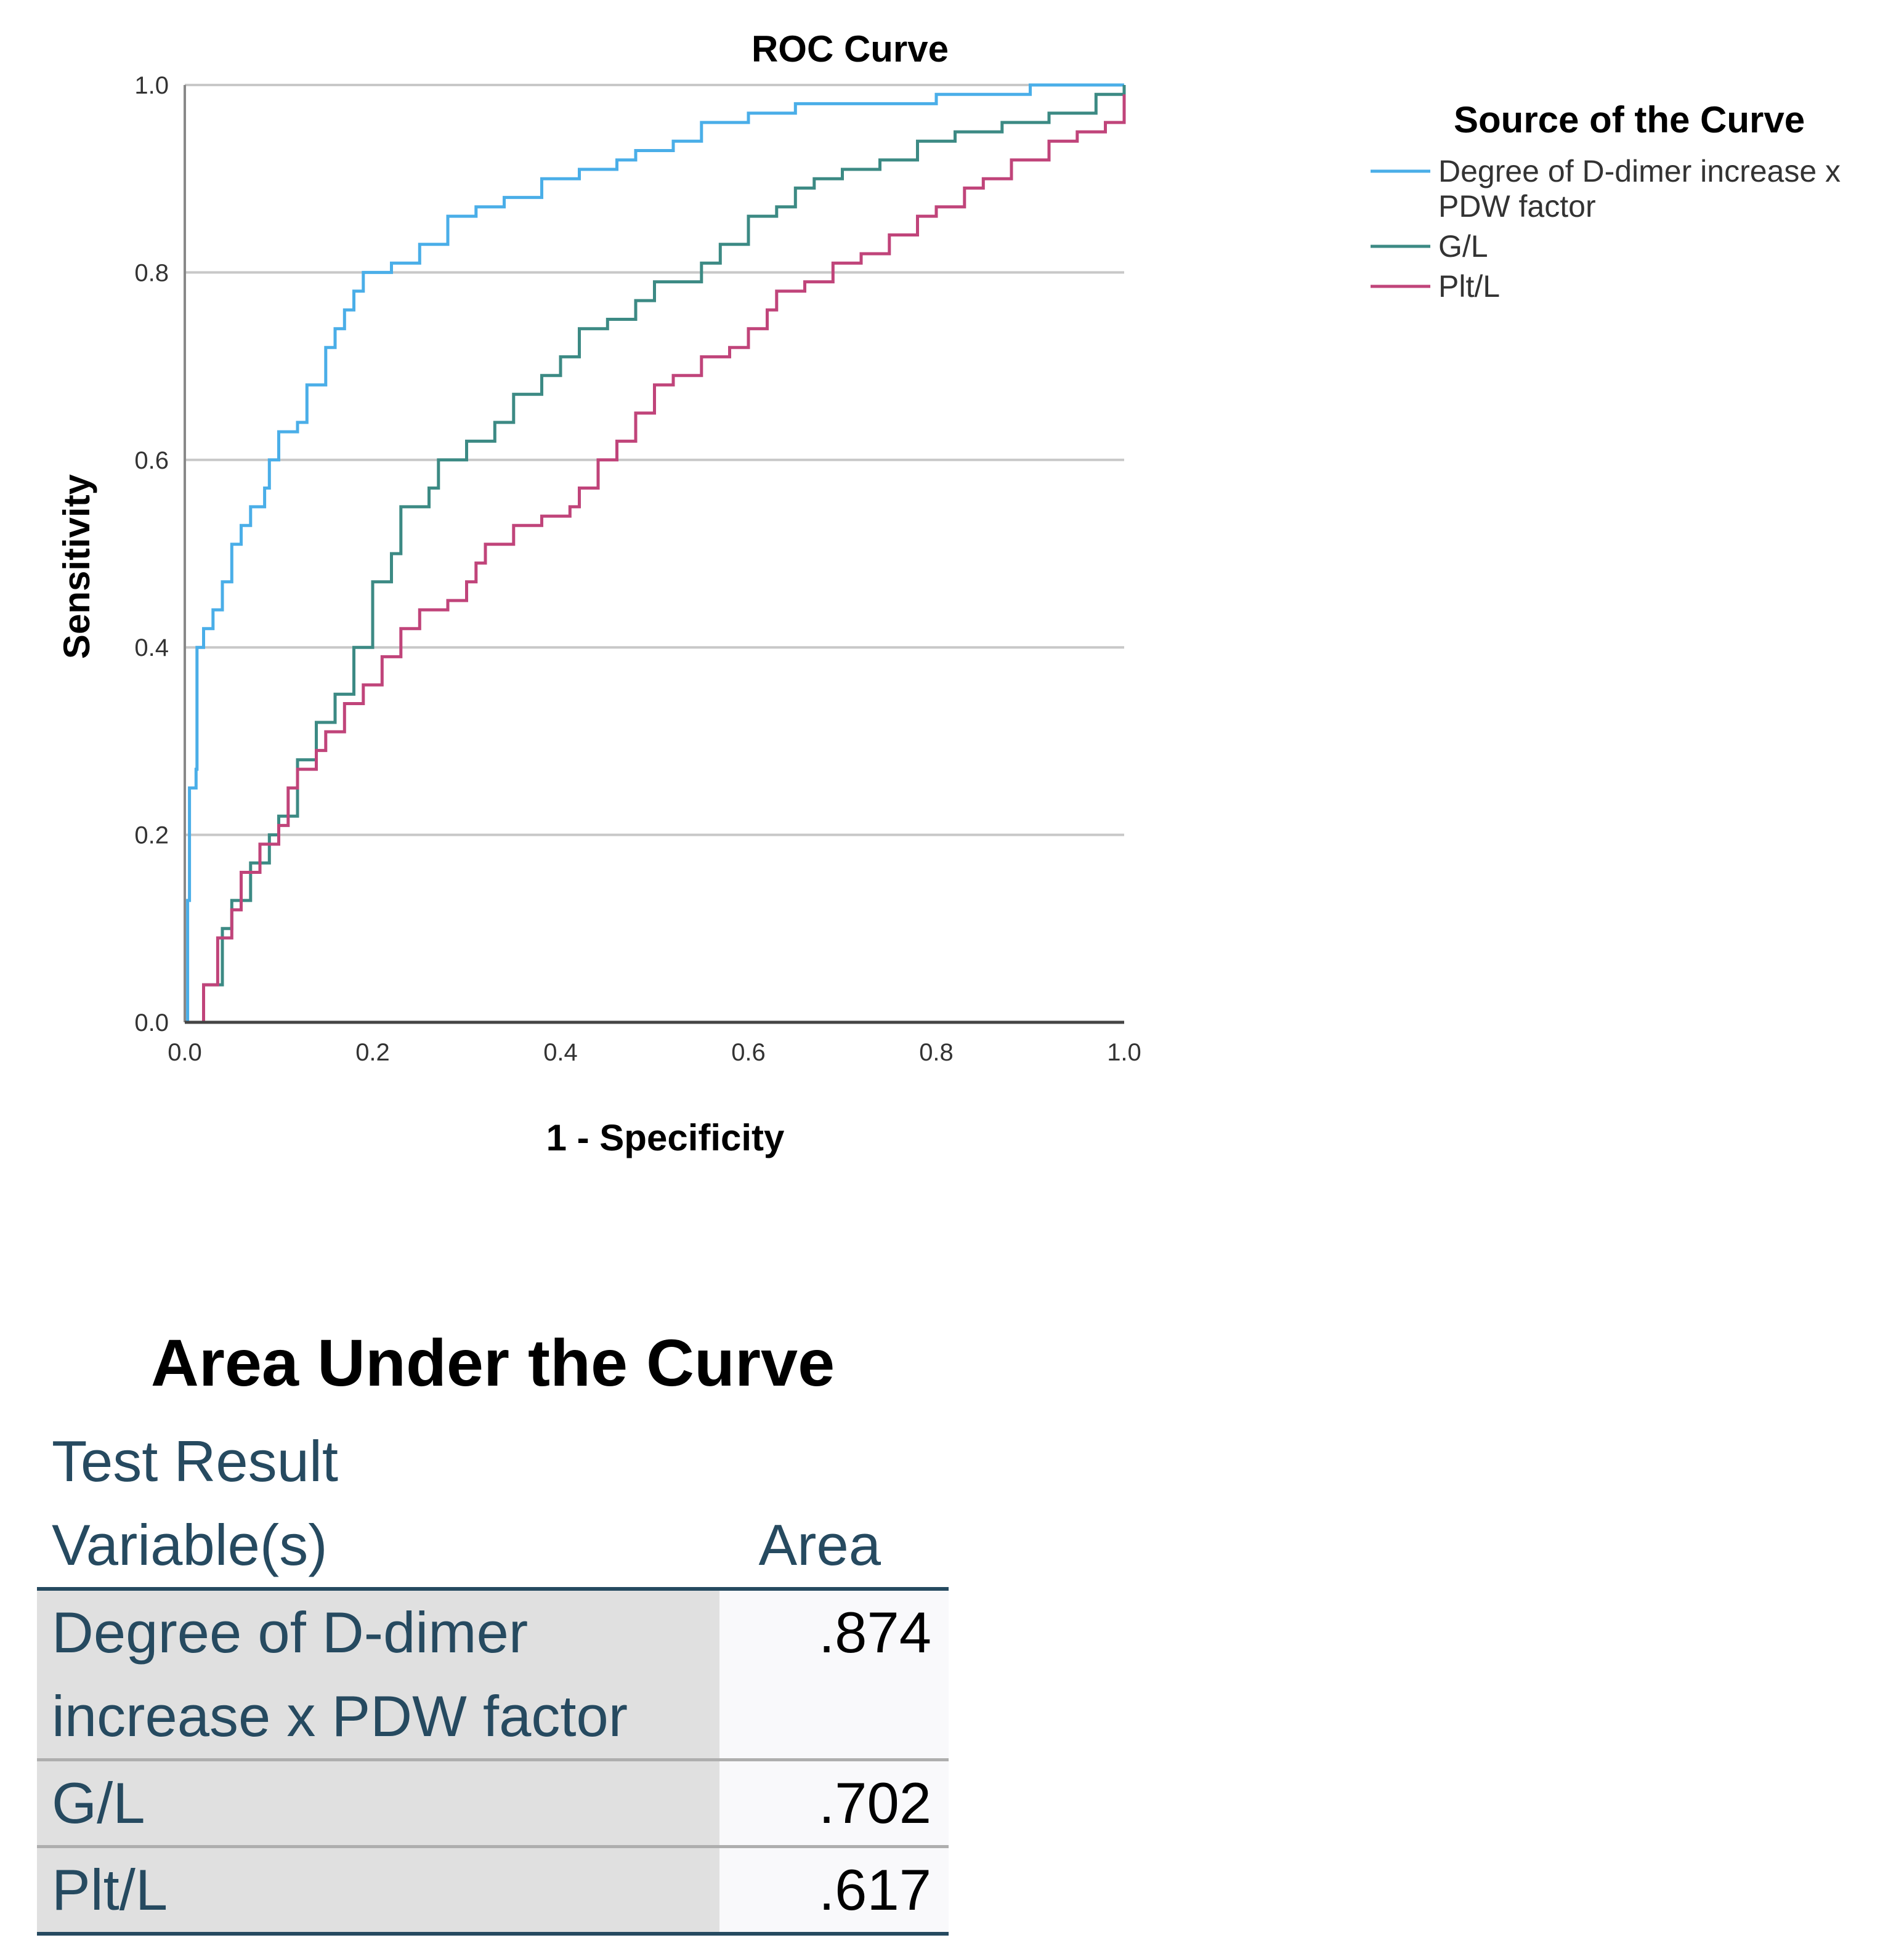 The height and width of the screenshot is (1951, 1904). What do you see at coordinates (936, 1052) in the screenshot?
I see `x-tick-label: 0.8` at bounding box center [936, 1052].